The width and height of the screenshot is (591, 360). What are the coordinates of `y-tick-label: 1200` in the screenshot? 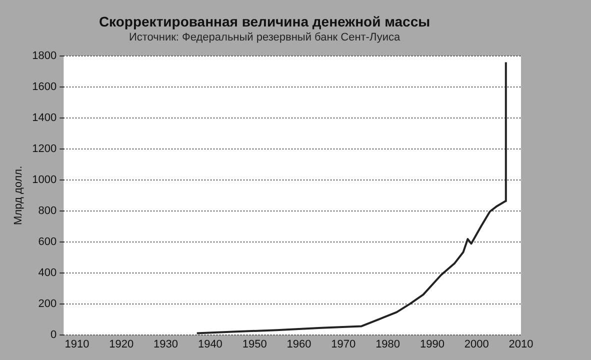 It's located at (44, 148).